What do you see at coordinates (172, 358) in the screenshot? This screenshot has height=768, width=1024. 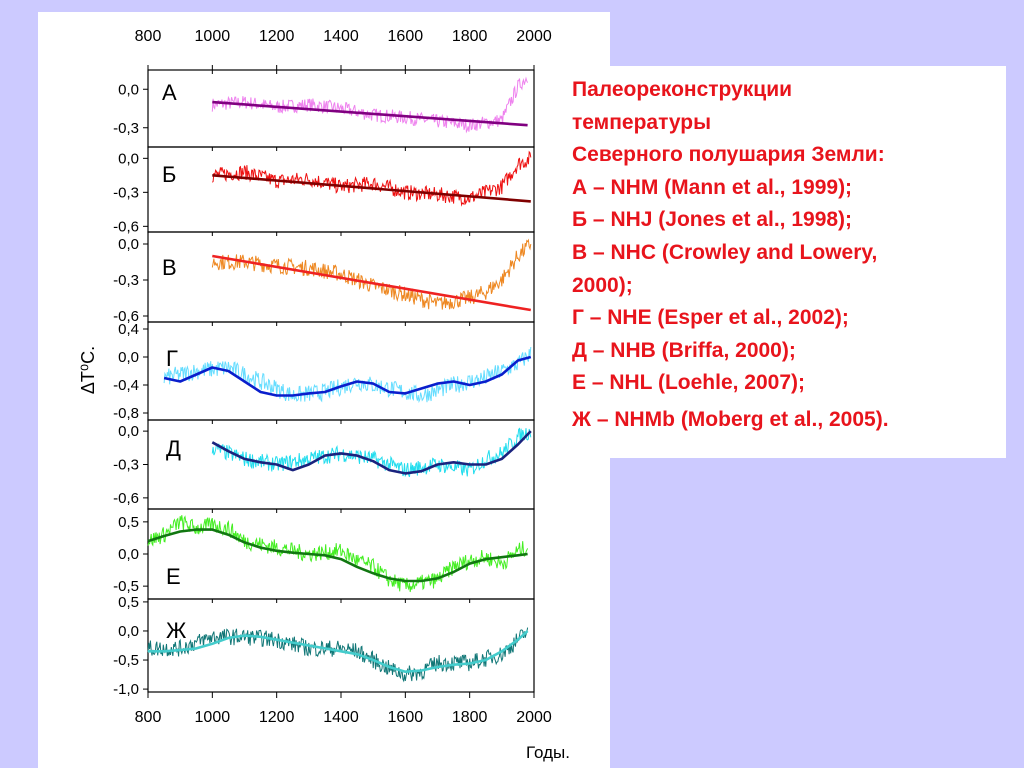 I see `panel-label-4: Г` at bounding box center [172, 358].